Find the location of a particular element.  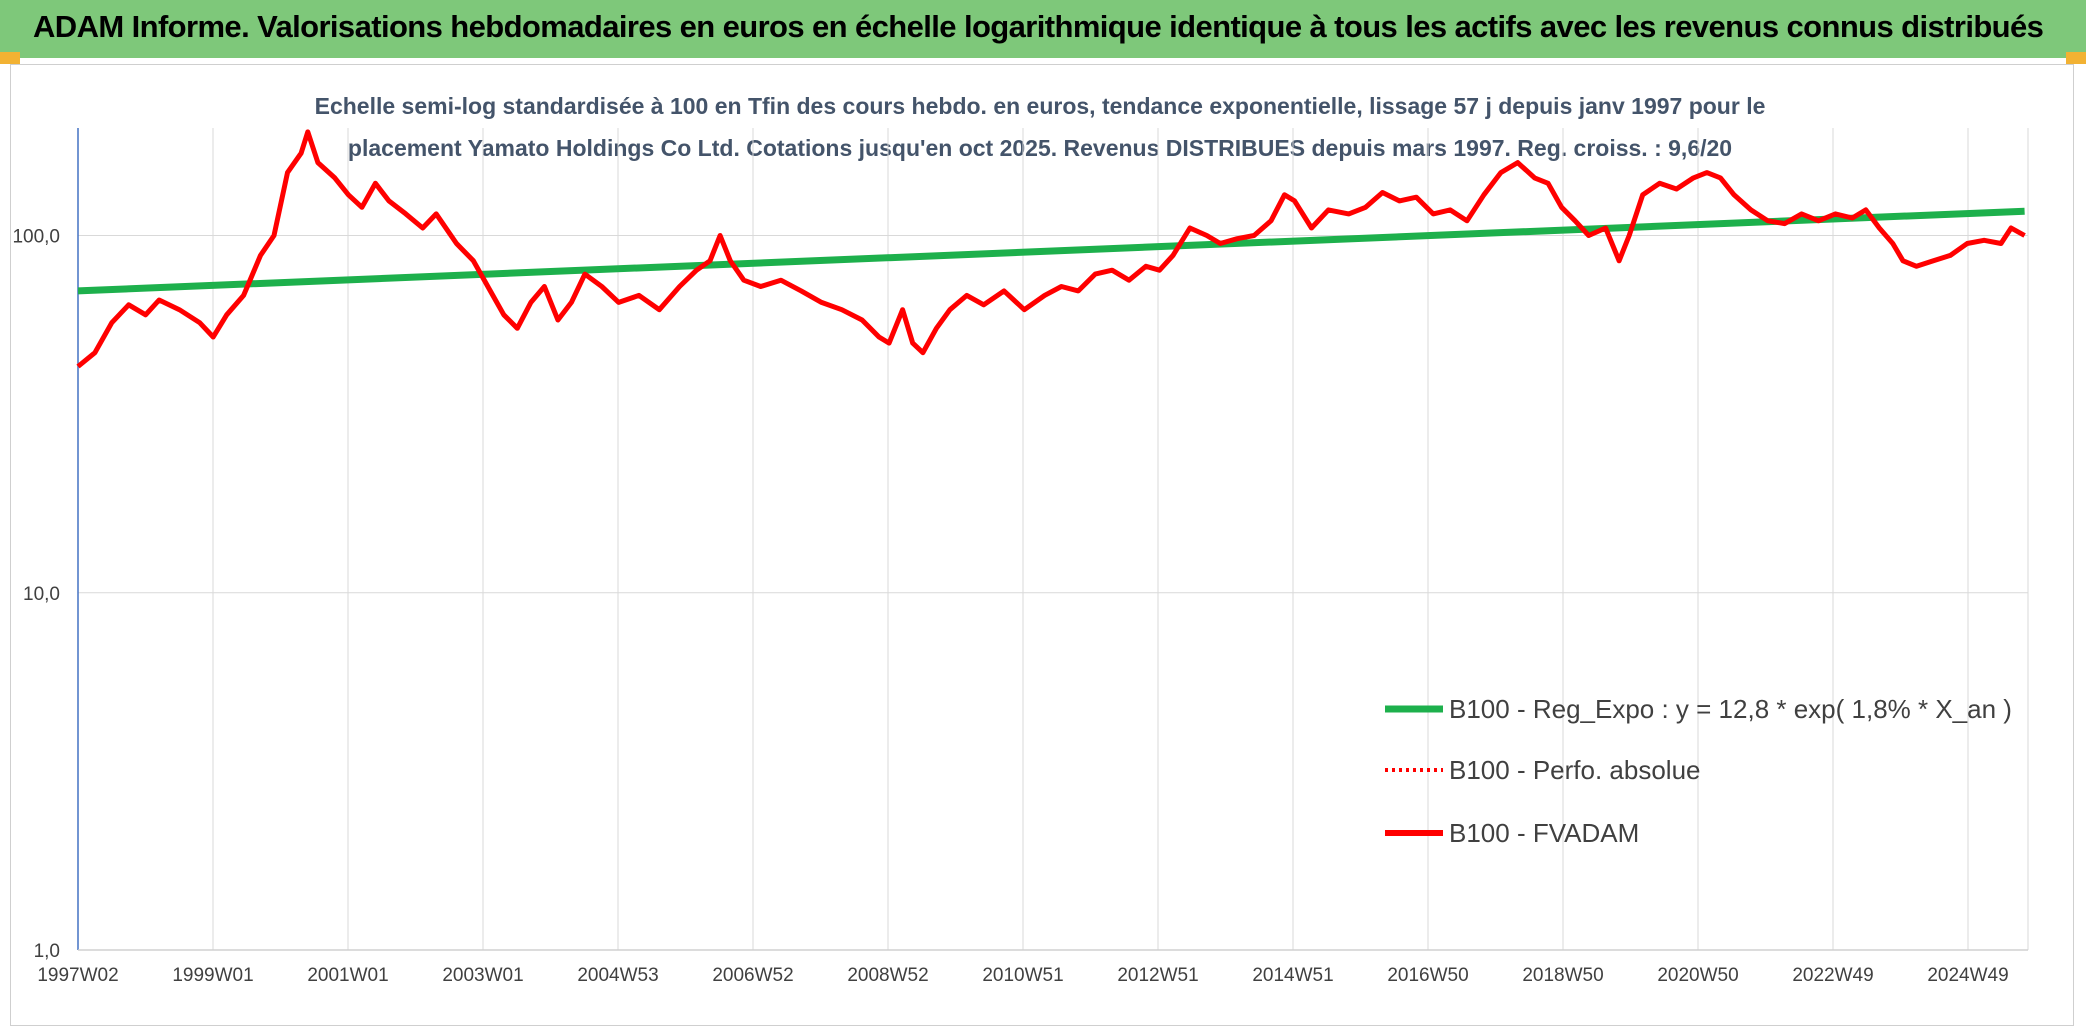

x-tick-label: 2022W49 is located at coordinates (1832, 975).